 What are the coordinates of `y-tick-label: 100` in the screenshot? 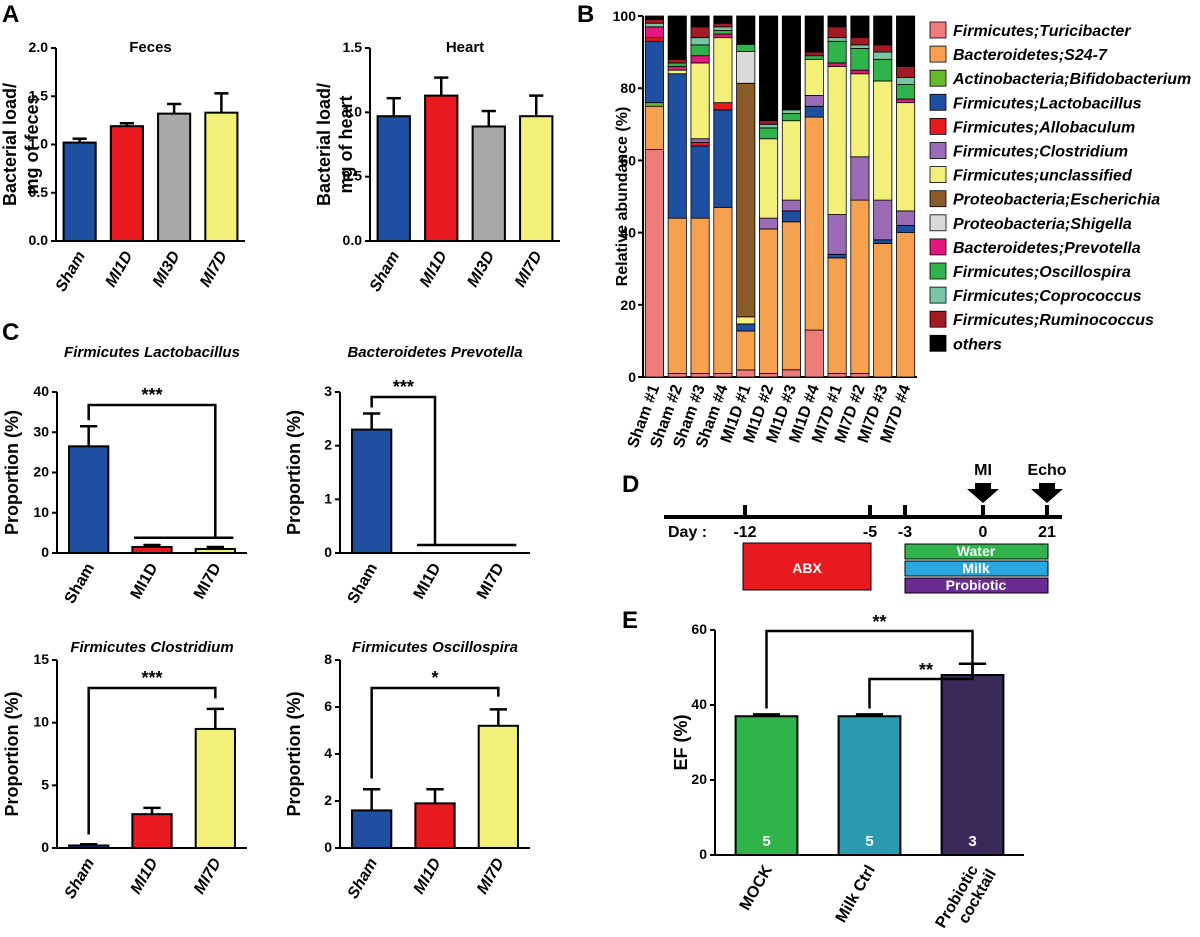 It's located at (625, 16).